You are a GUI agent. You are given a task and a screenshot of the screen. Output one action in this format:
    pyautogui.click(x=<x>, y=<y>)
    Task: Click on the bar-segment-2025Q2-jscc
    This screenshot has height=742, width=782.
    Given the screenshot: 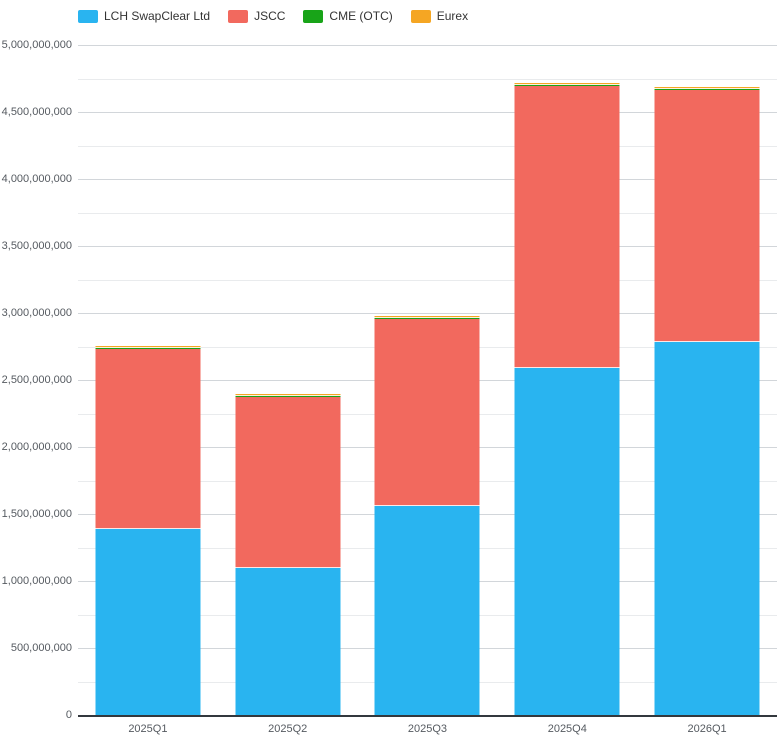 What is the action you would take?
    pyautogui.click(x=288, y=482)
    